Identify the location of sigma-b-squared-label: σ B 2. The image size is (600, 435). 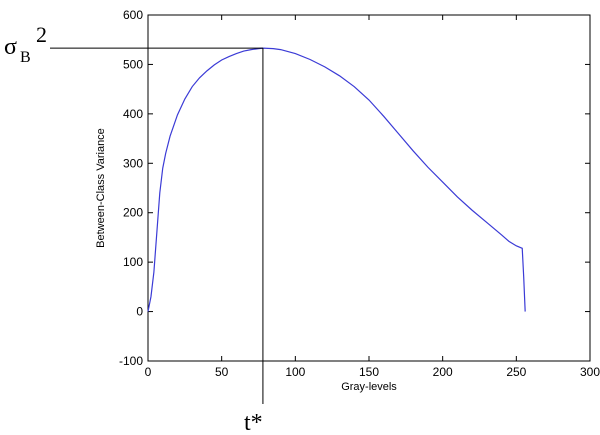
(25, 44).